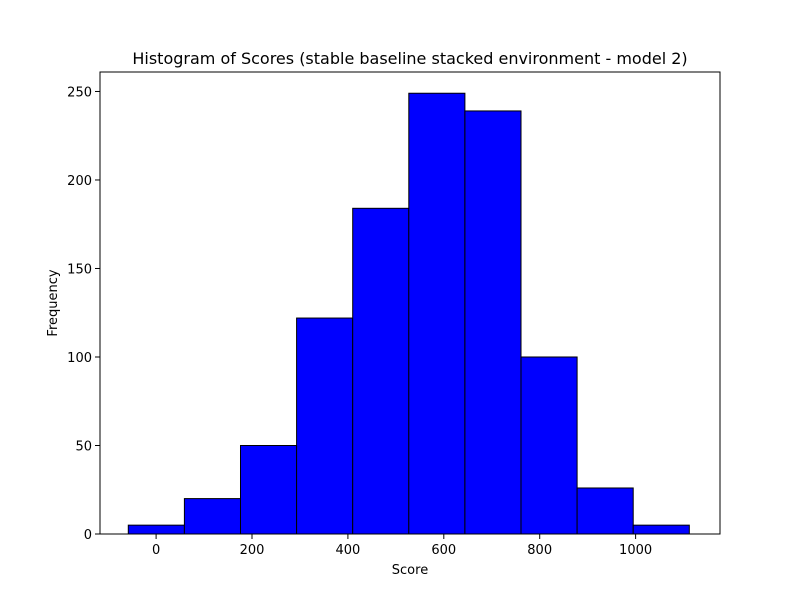 Image resolution: width=800 pixels, height=600 pixels. I want to click on x-tick-label: 200, so click(252, 550).